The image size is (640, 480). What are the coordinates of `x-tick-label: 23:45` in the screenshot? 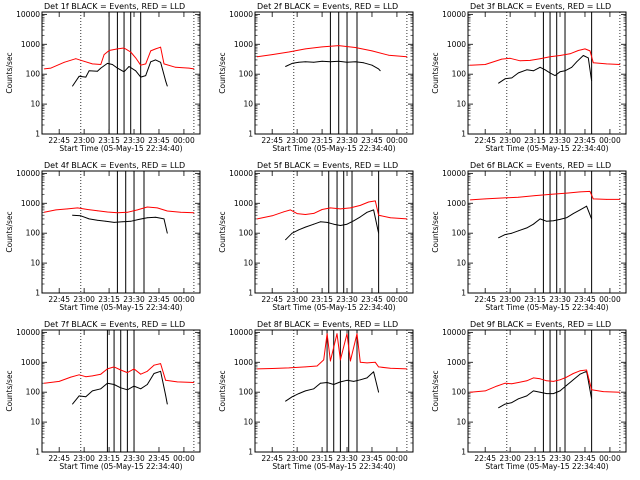 It's located at (585, 299).